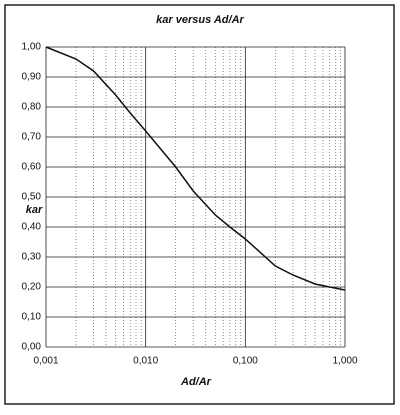 The image size is (400, 415). I want to click on chart-title: kar versus Ad/Ar, so click(200, 20).